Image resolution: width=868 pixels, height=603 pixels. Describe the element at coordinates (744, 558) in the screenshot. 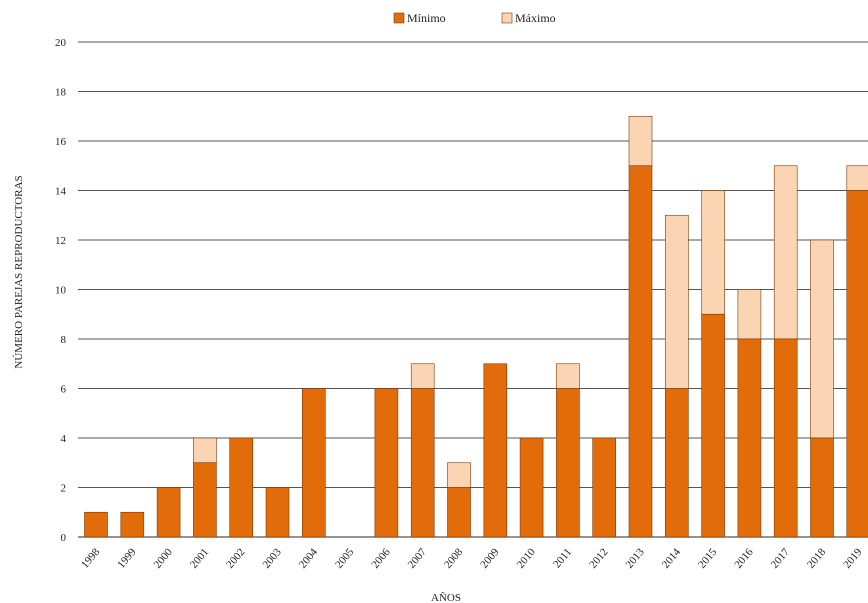

I see `x-tick-label: 2016` at that location.